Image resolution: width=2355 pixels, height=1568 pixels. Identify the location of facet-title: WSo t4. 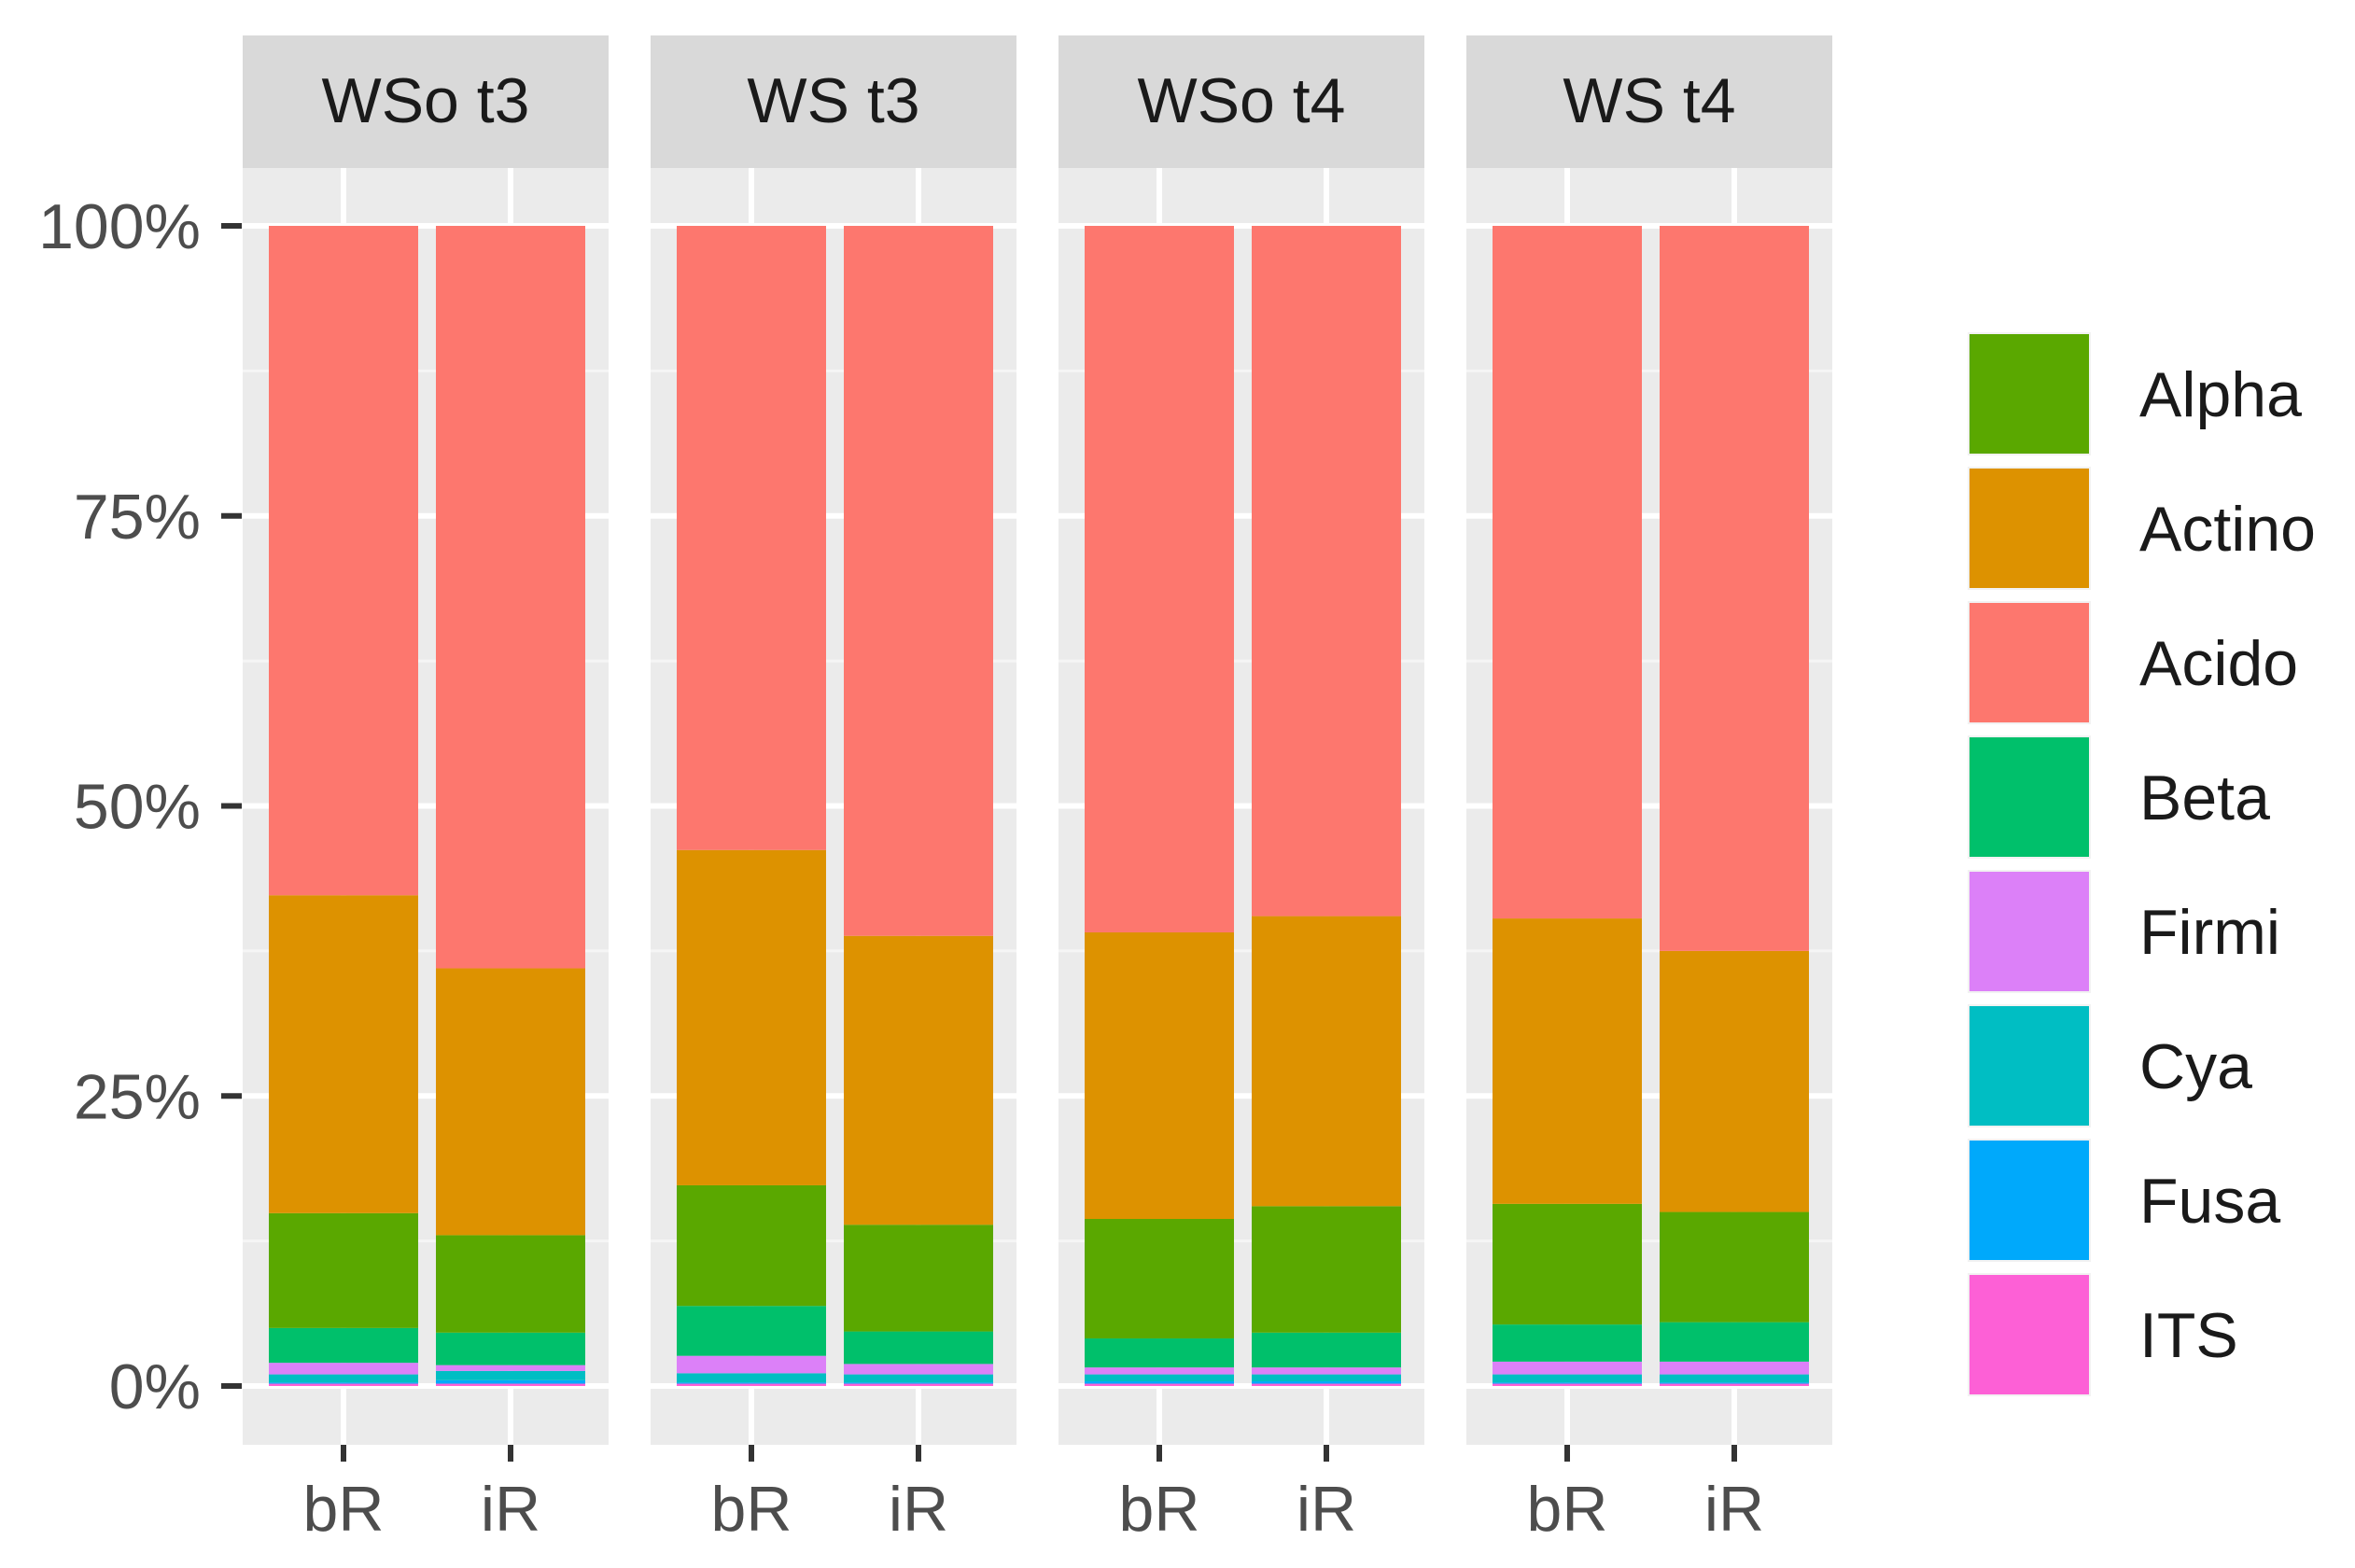
(1242, 100).